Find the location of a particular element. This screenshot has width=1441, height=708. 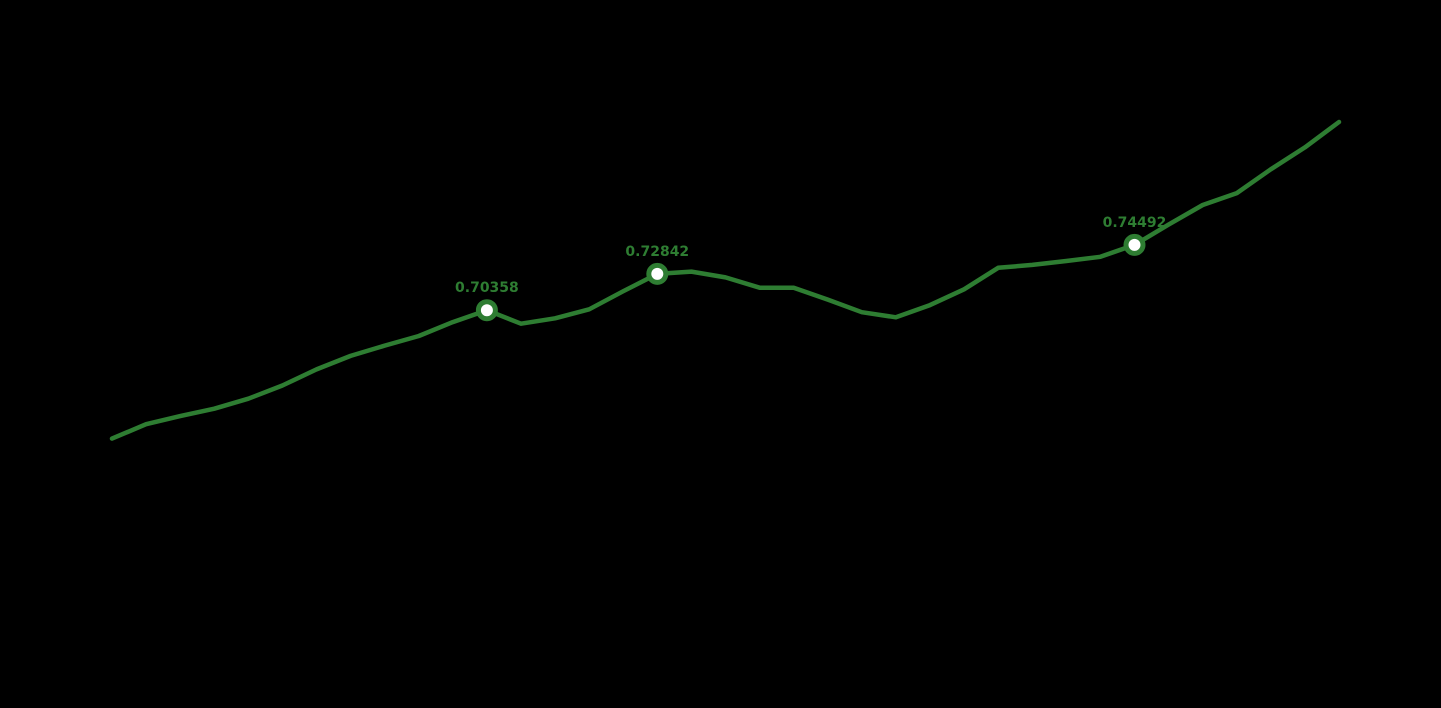

data-label: 0.72842 is located at coordinates (657, 252).